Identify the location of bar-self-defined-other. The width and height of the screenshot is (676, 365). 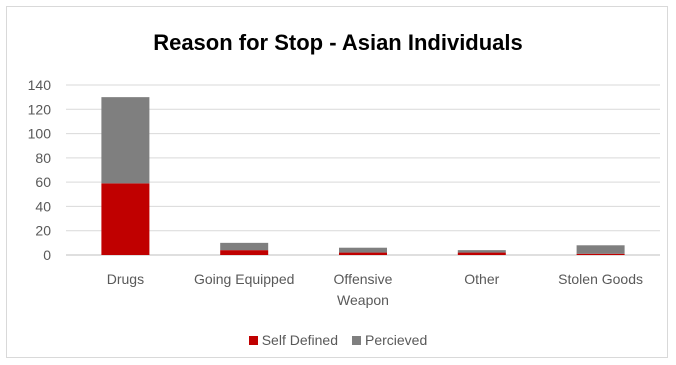
(481, 253).